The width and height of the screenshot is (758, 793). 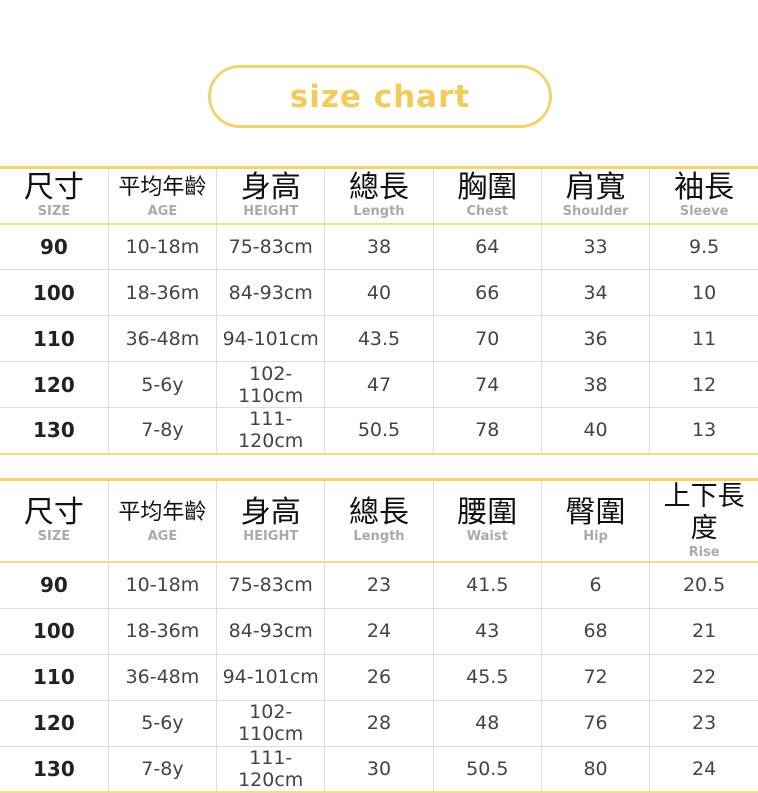 I want to click on table-cell: 80, so click(x=595, y=769).